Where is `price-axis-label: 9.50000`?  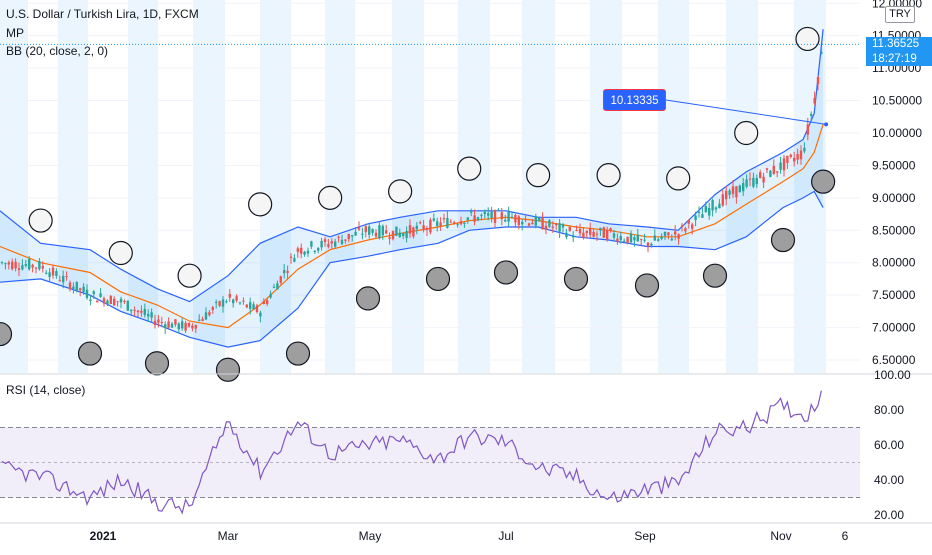 price-axis-label: 9.50000 is located at coordinates (894, 165).